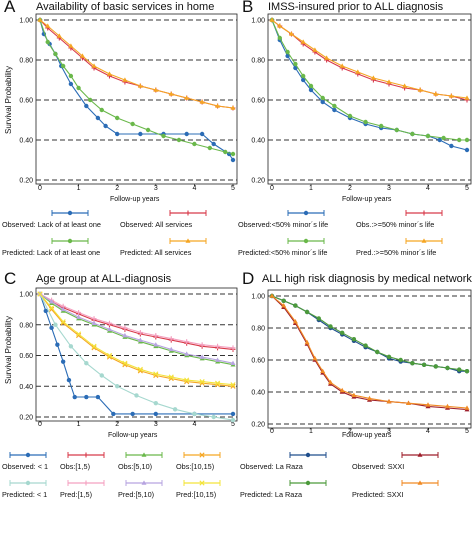  Describe the element at coordinates (133, 435) in the screenshot. I see `x-axis-label: Follow-up years` at that location.